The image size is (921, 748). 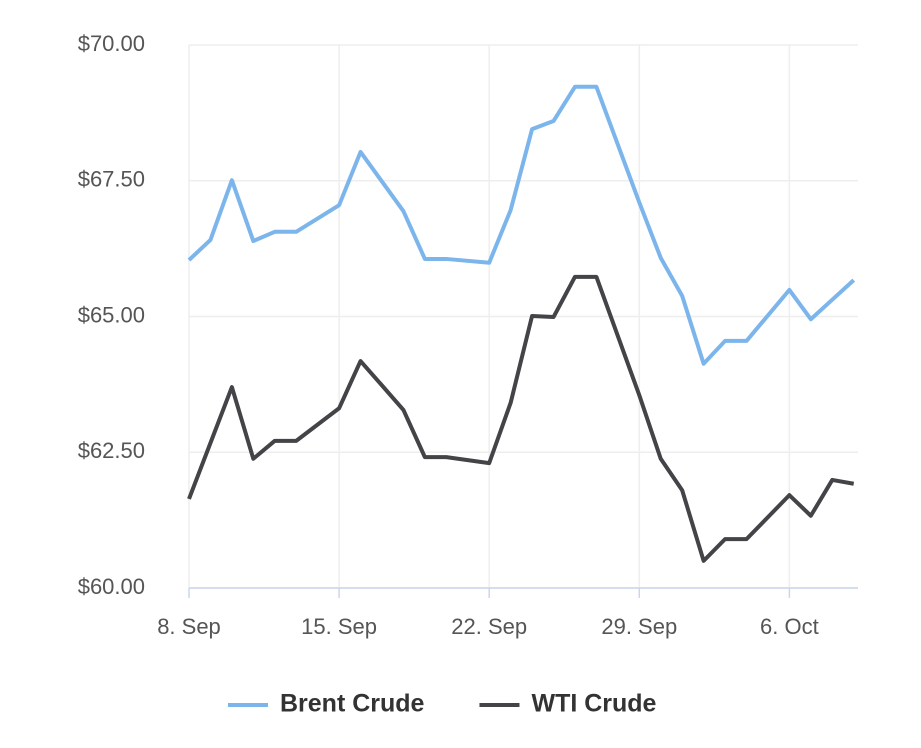 I want to click on x-tick-label: 29. Sep, so click(x=639, y=626).